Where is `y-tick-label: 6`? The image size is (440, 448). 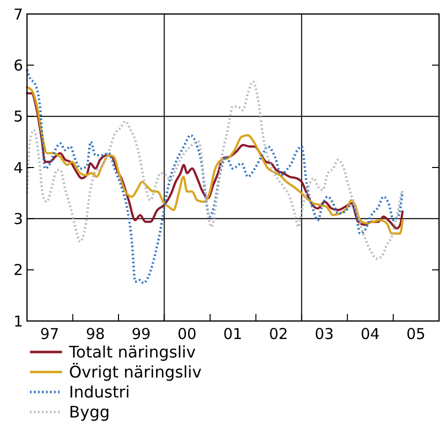
y-tick-label: 6 is located at coordinates (18, 65).